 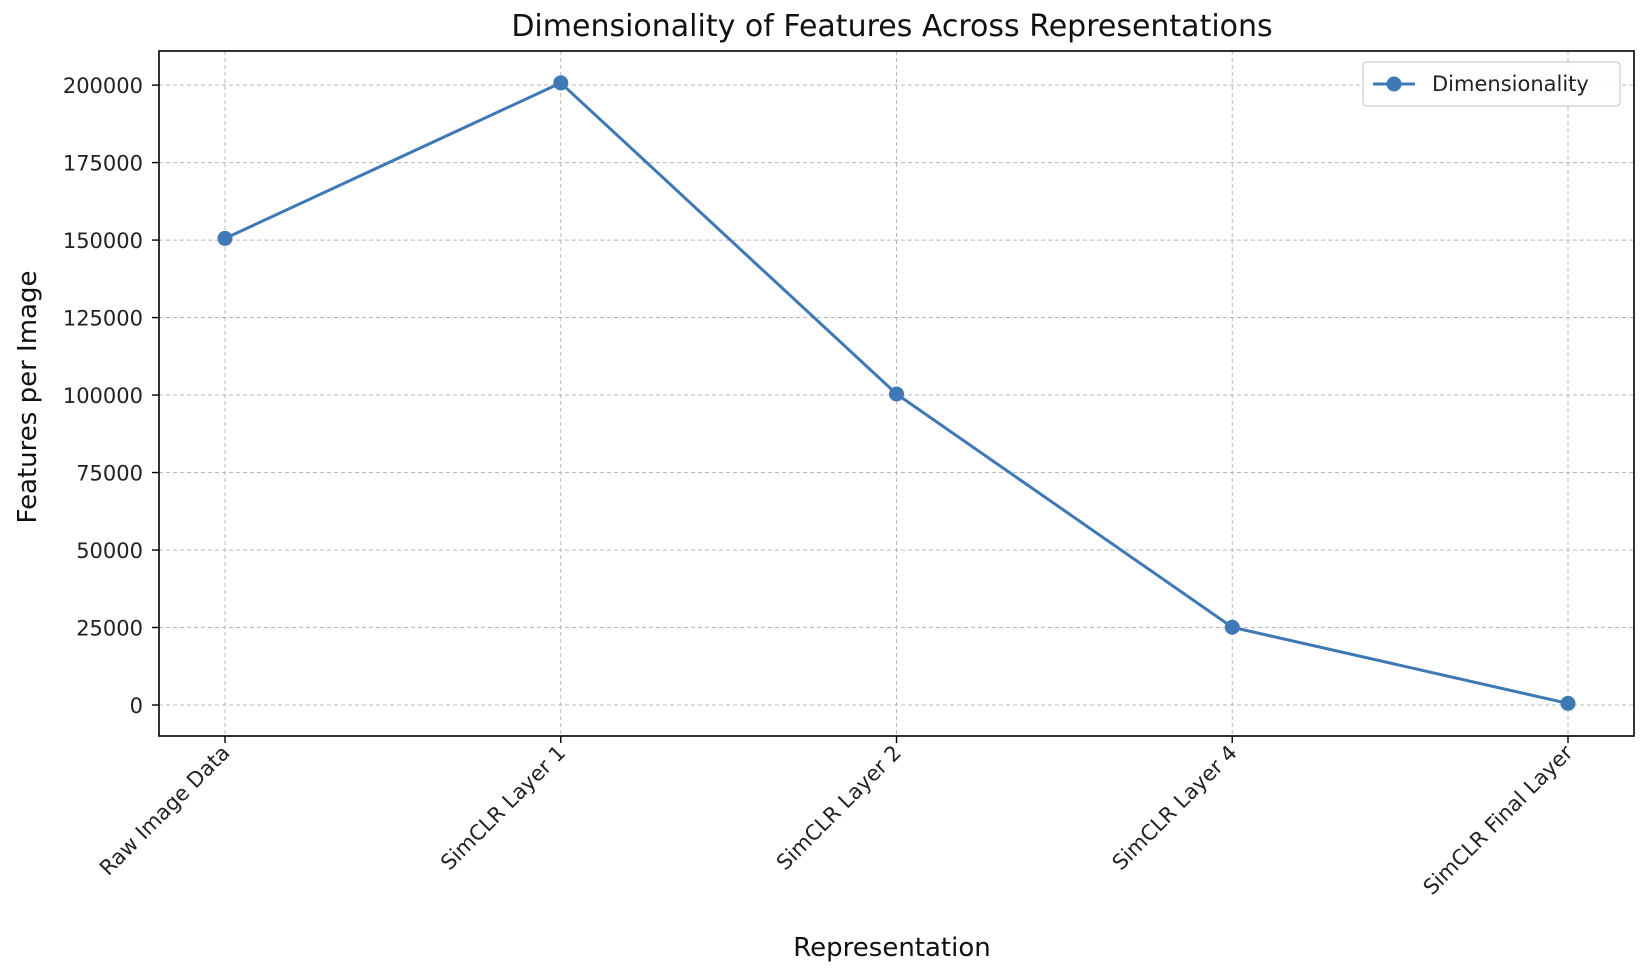 I want to click on legend-series-label: Dimensionality, so click(x=1510, y=84).